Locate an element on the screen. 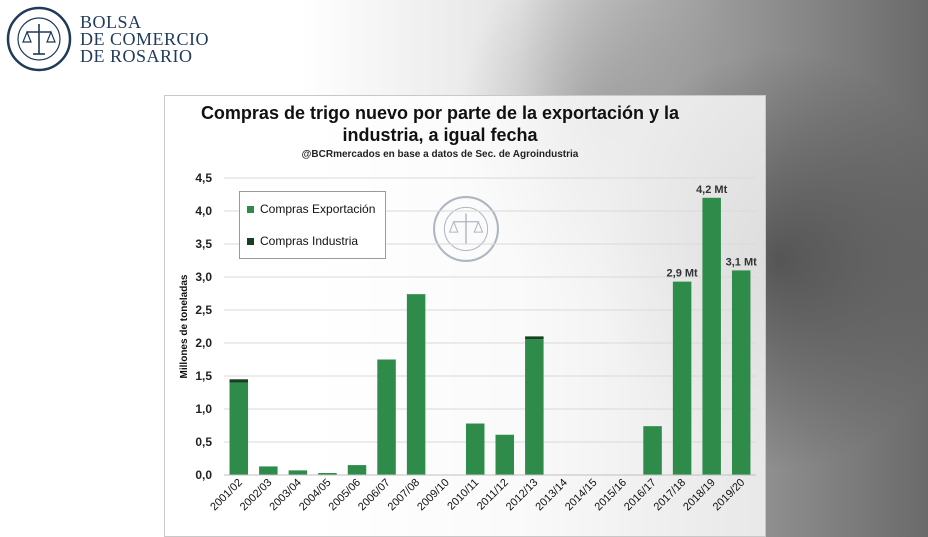 Image resolution: width=928 pixels, height=537 pixels. y-tick-label: 0,5 is located at coordinates (203, 442).